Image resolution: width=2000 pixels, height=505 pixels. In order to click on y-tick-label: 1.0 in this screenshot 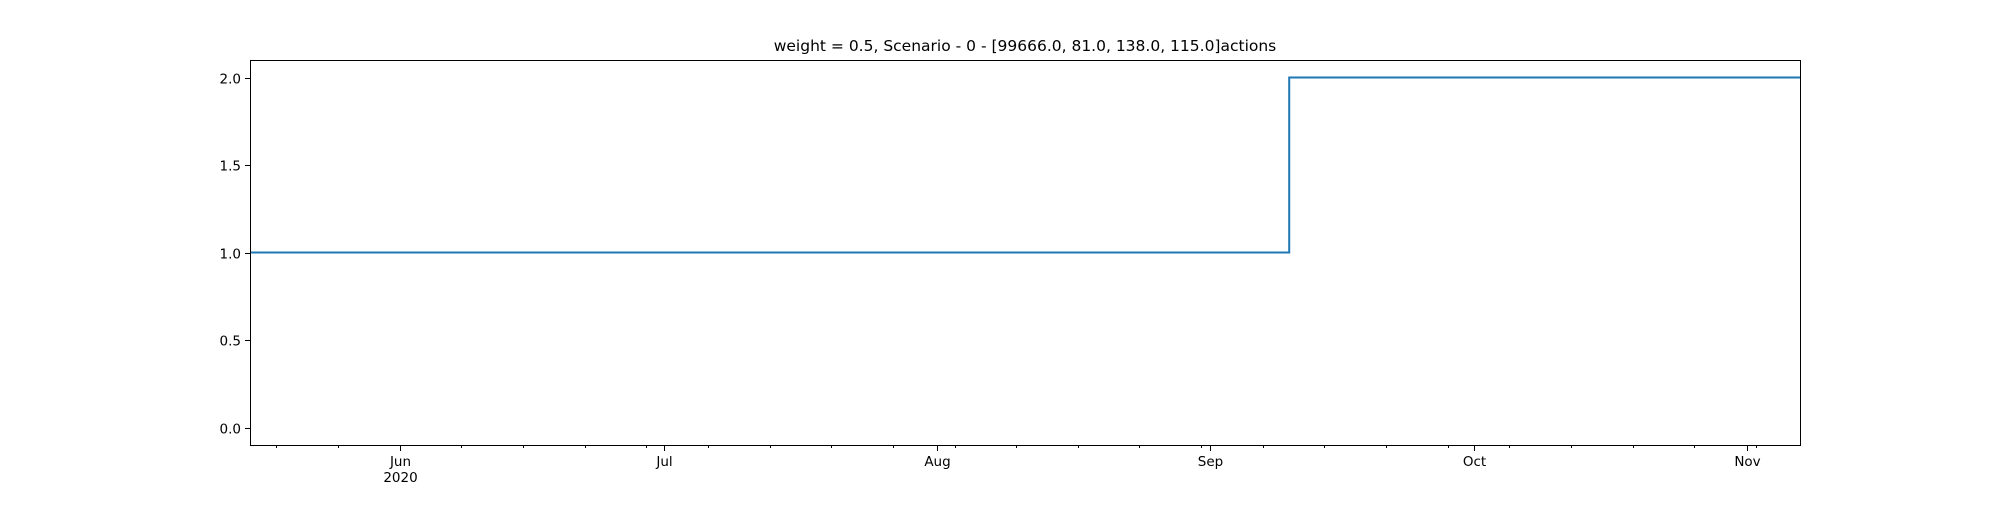, I will do `click(230, 255)`.